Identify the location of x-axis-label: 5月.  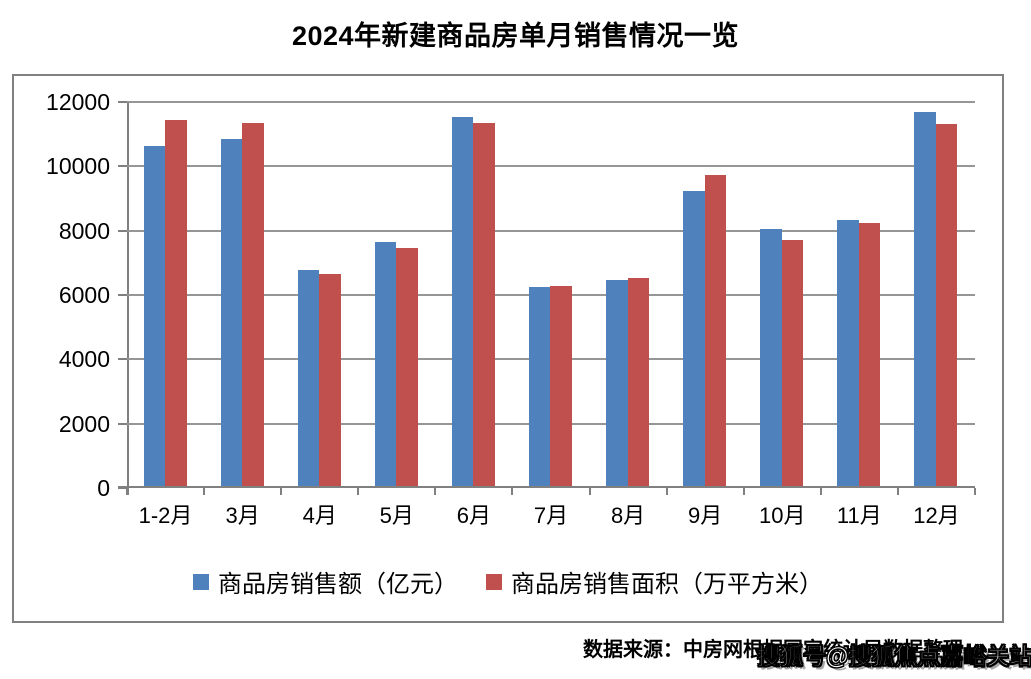
(396, 515).